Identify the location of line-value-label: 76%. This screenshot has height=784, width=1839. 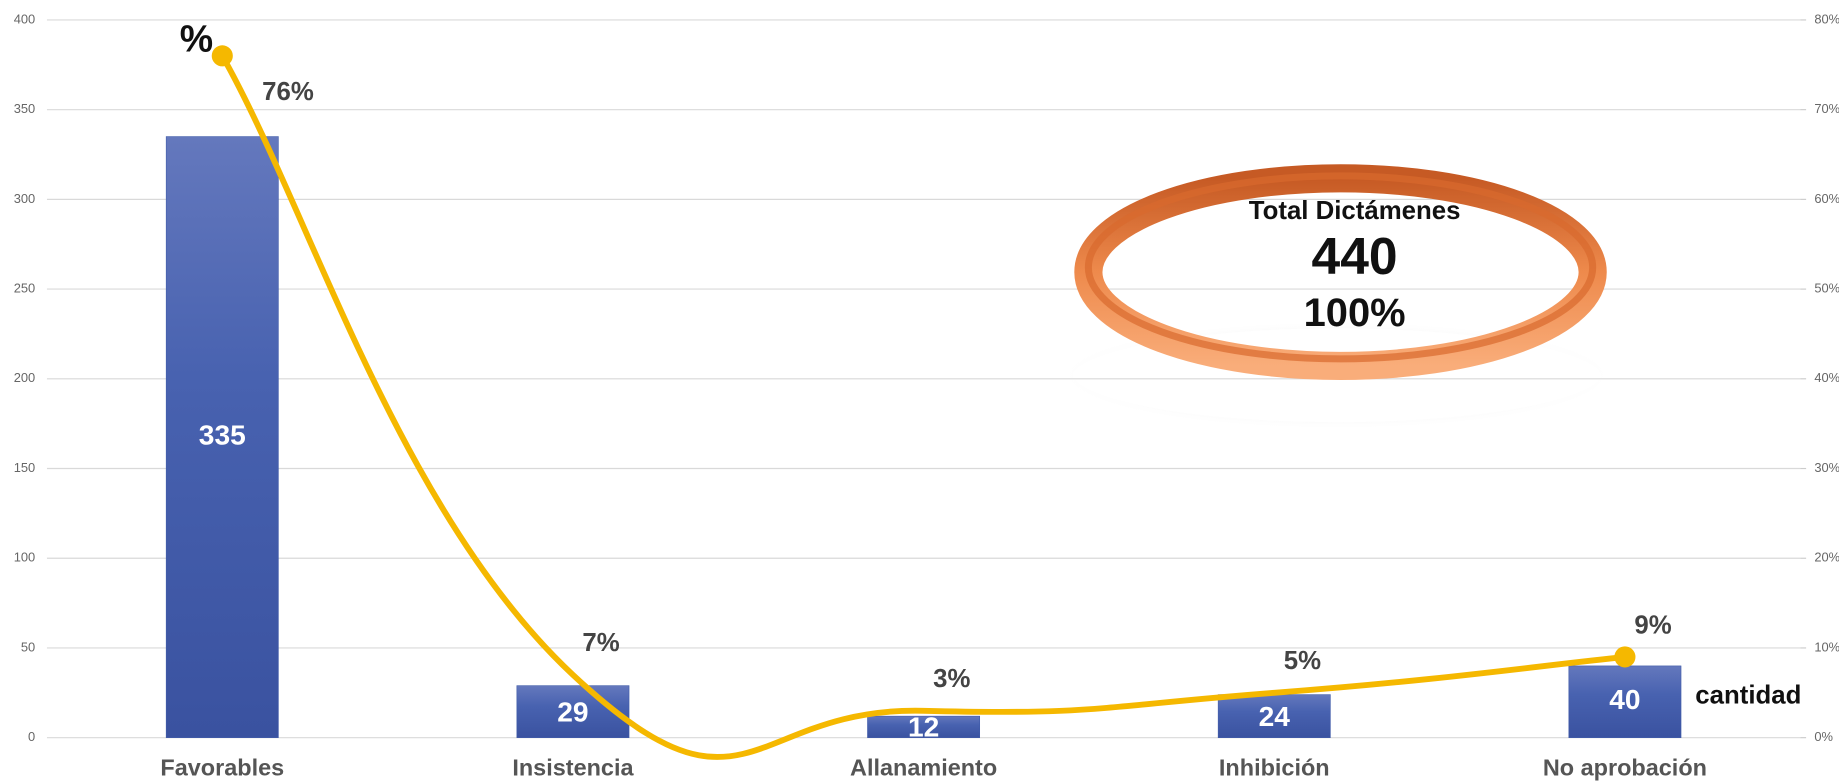
(288, 92).